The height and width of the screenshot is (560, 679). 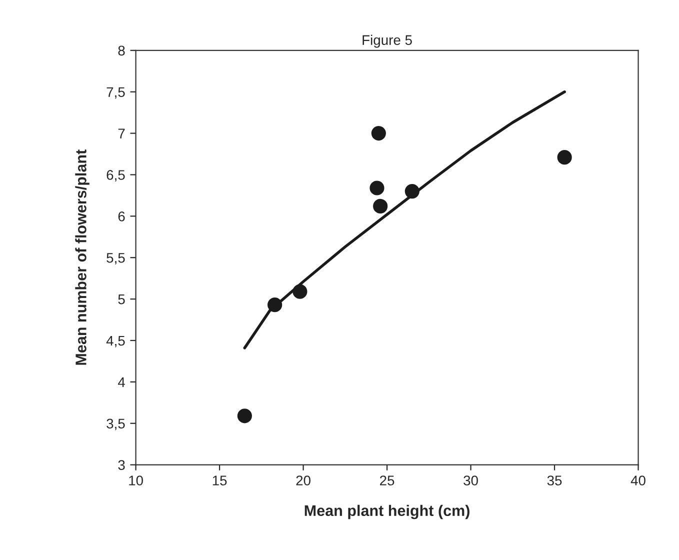 I want to click on y-tick-label: 3, so click(x=121, y=465).